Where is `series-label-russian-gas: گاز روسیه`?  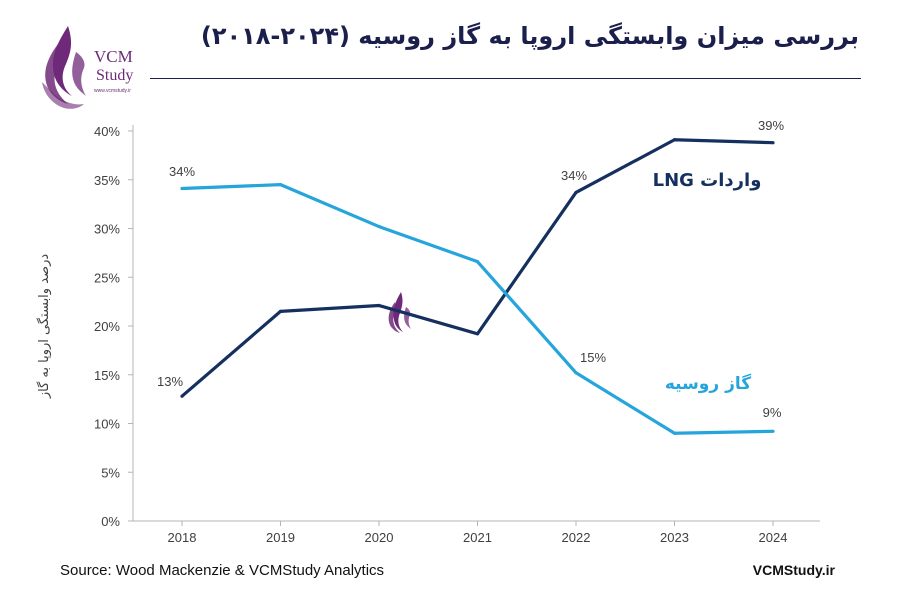
series-label-russian-gas: گاز روسیه is located at coordinates (708, 383).